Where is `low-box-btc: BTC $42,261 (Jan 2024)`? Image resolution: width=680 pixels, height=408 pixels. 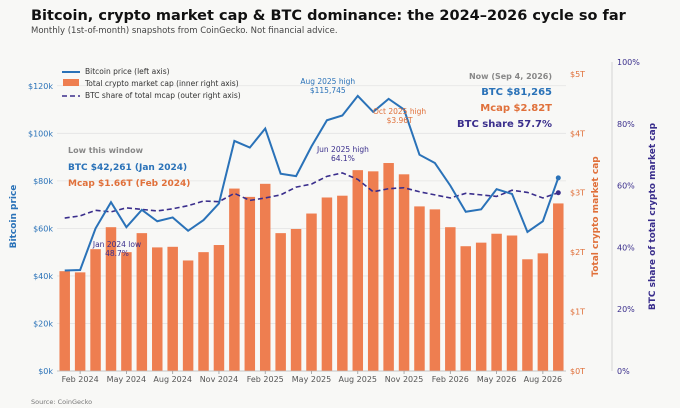 low-box-btc: BTC $42,261 (Jan 2024) is located at coordinates (128, 168).